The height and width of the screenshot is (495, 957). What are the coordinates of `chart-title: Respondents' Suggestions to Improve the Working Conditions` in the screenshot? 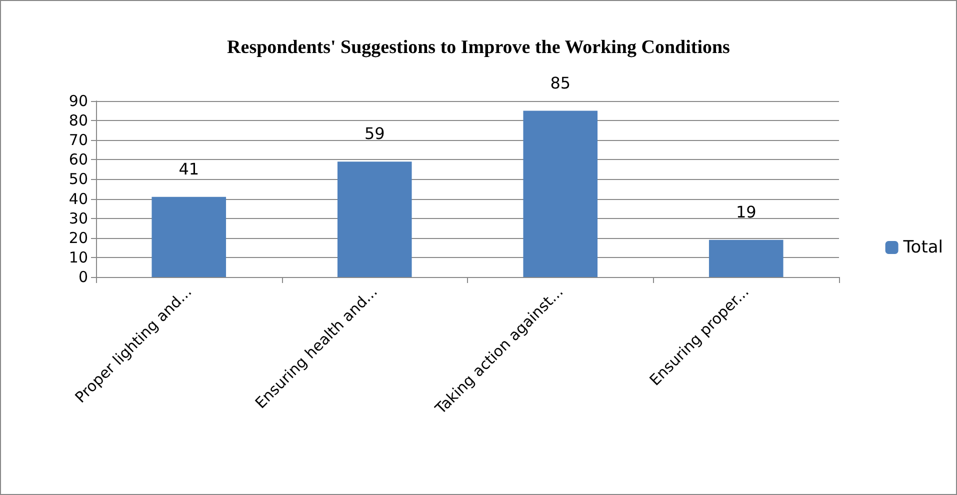 It's located at (478, 47).